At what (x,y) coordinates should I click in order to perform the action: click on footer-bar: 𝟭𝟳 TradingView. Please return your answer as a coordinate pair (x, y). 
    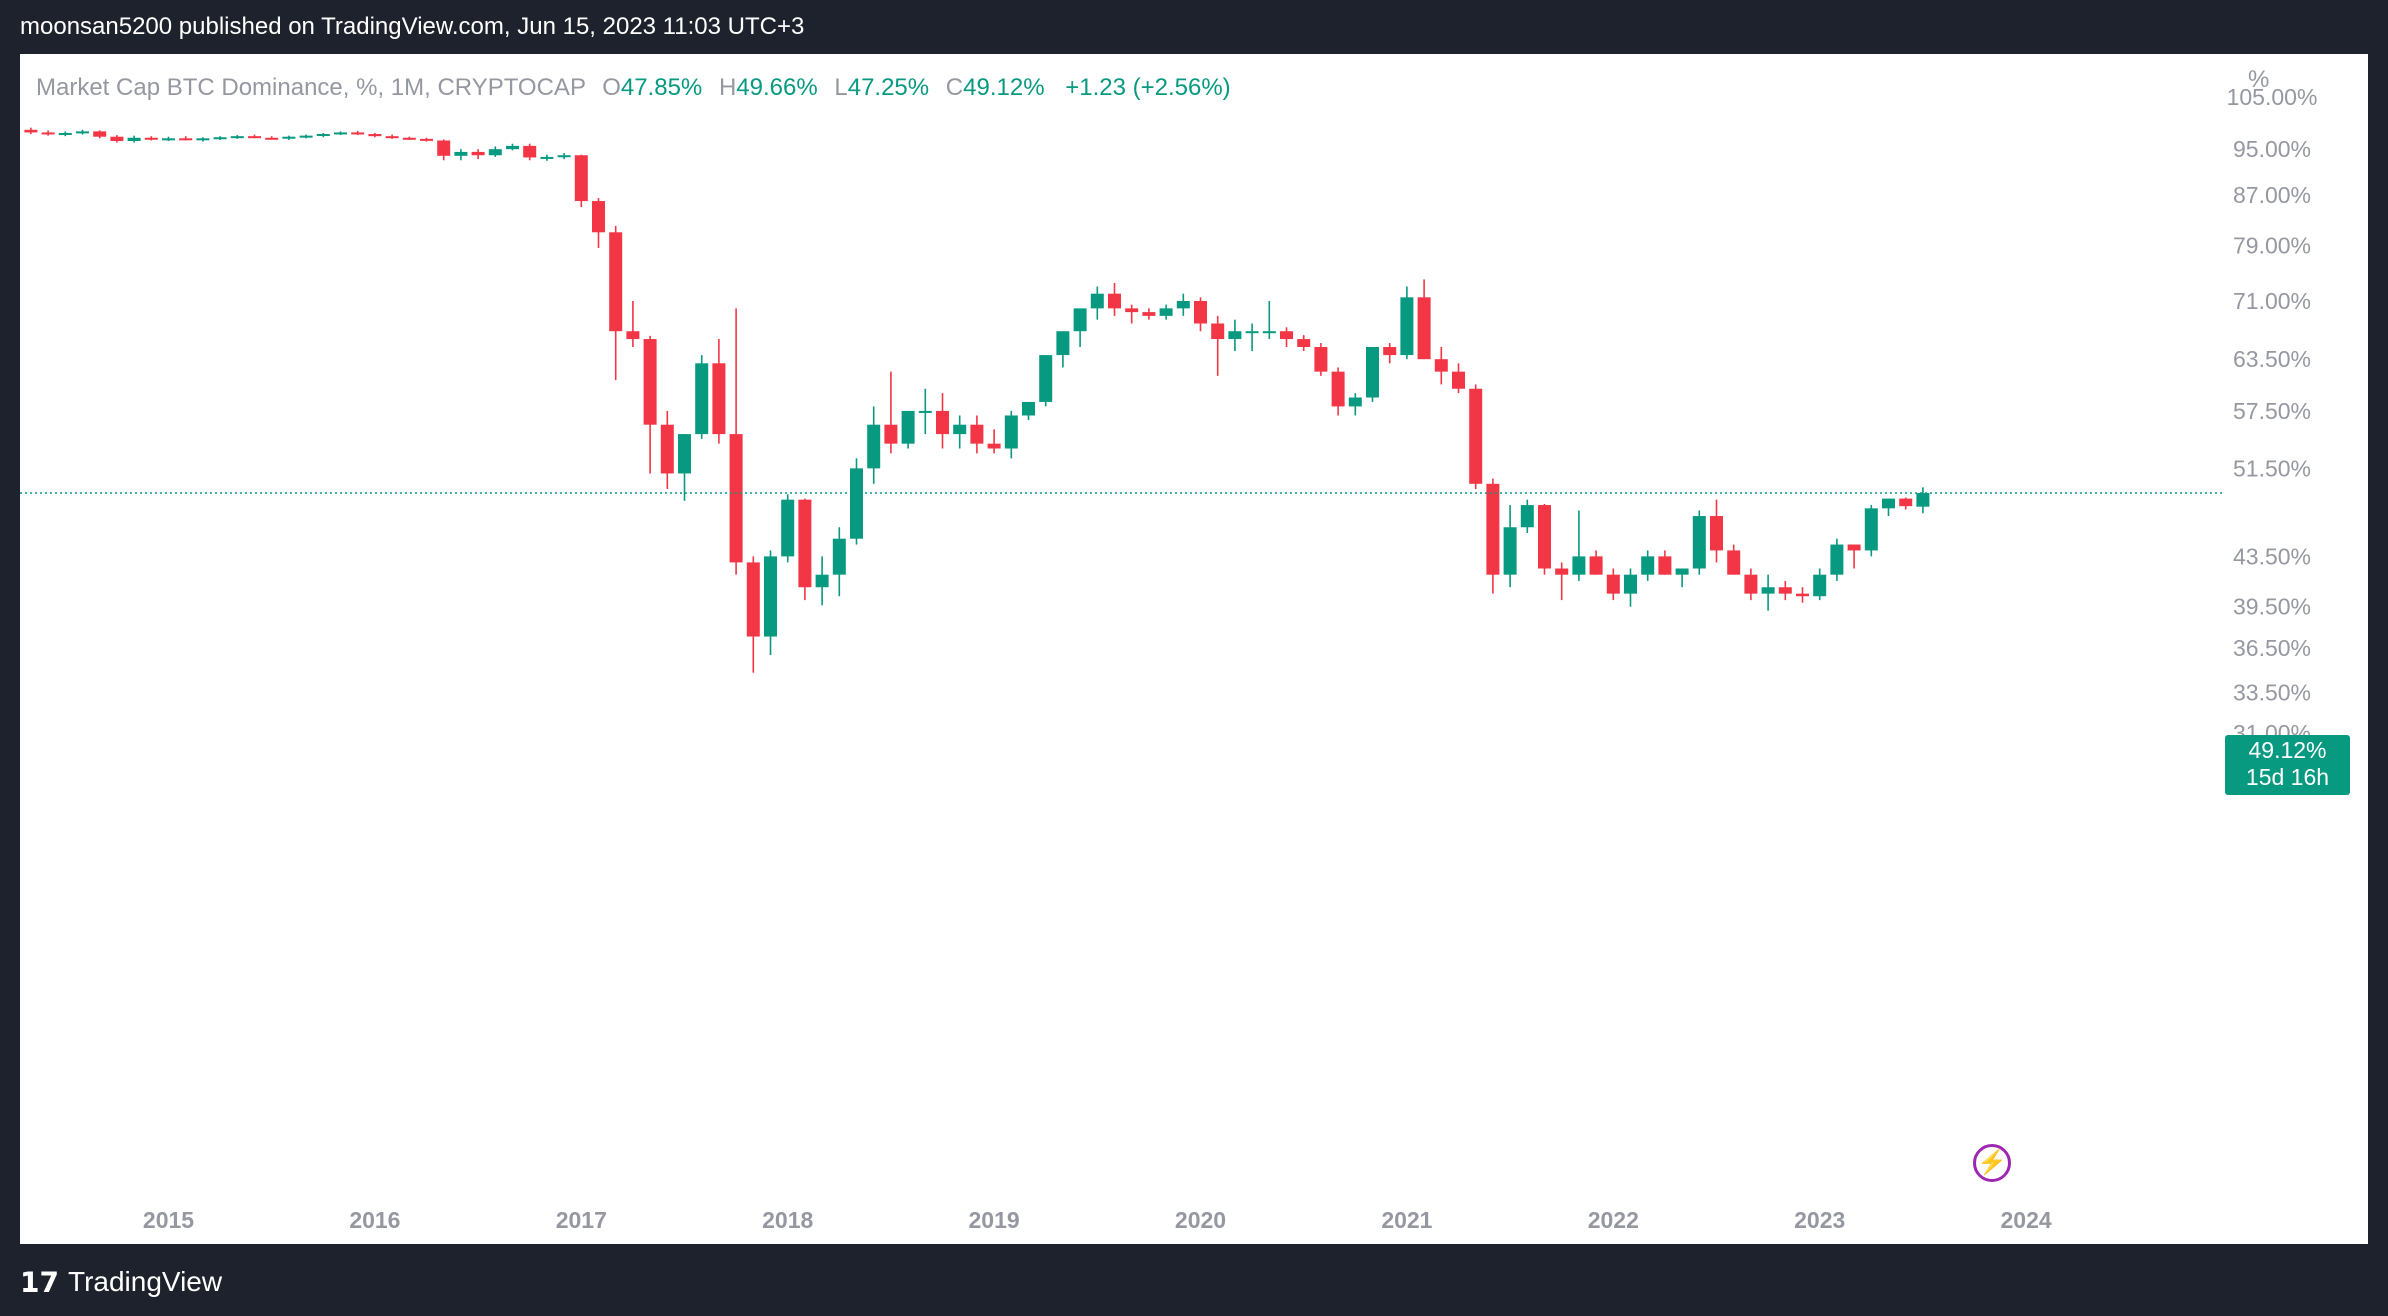
    Looking at the image, I should click on (1194, 1280).